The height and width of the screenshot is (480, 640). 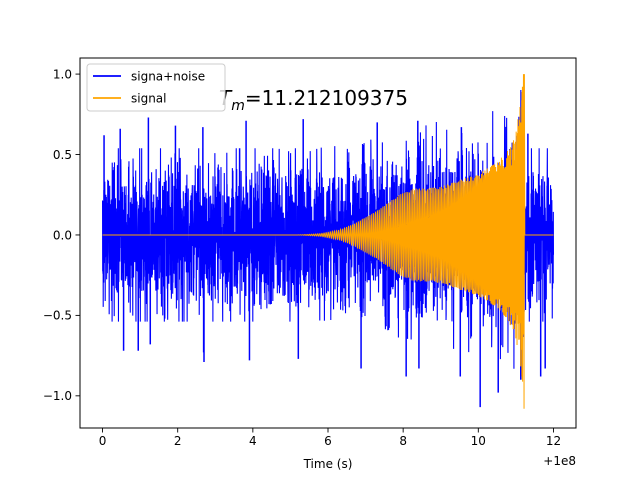 I want to click on x-tick-label: 2, so click(x=178, y=441).